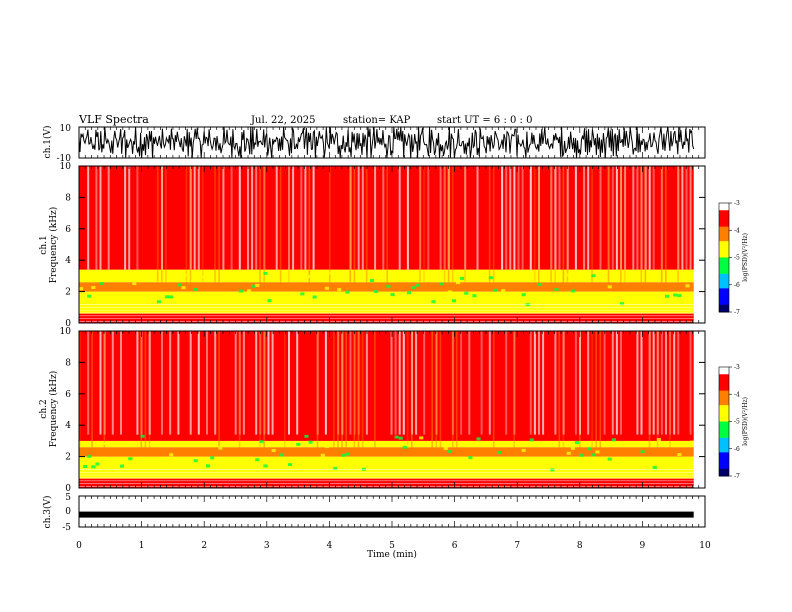 The width and height of the screenshot is (792, 612). Describe the element at coordinates (267, 546) in the screenshot. I see `xtick-label: 3` at that location.